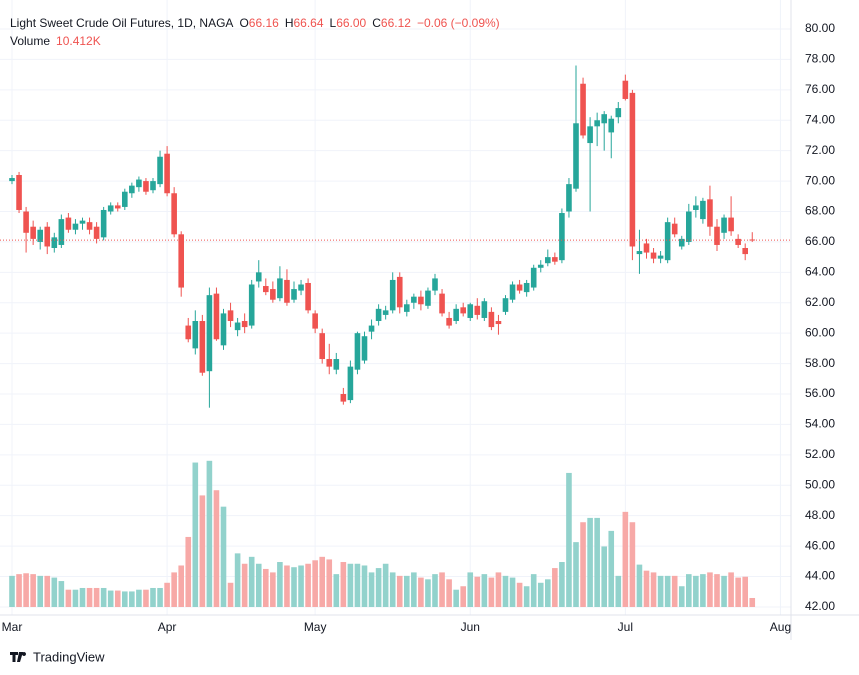 The height and width of the screenshot is (675, 859). Describe the element at coordinates (333, 23) in the screenshot. I see `legend-key: L` at that location.